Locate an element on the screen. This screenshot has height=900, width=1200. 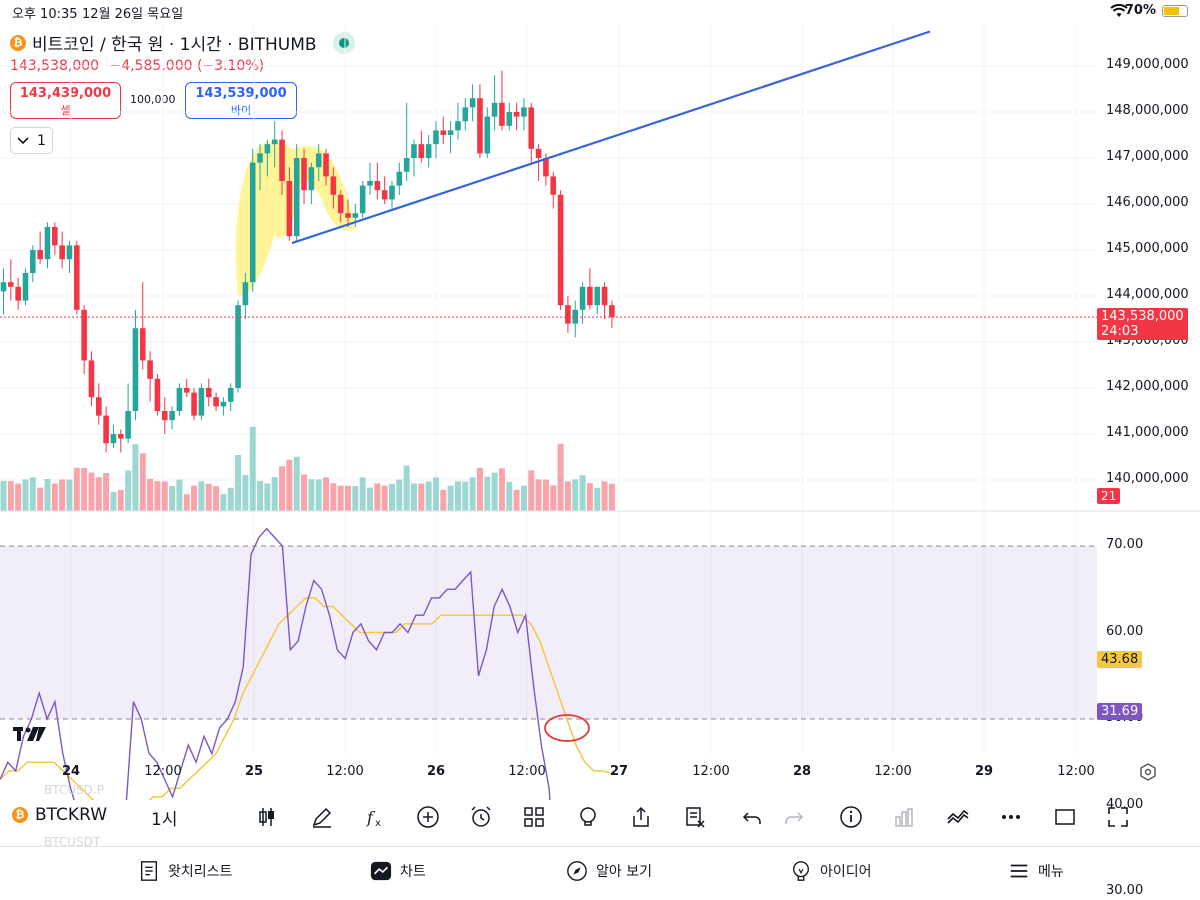
undo-icon is located at coordinates (752, 817).